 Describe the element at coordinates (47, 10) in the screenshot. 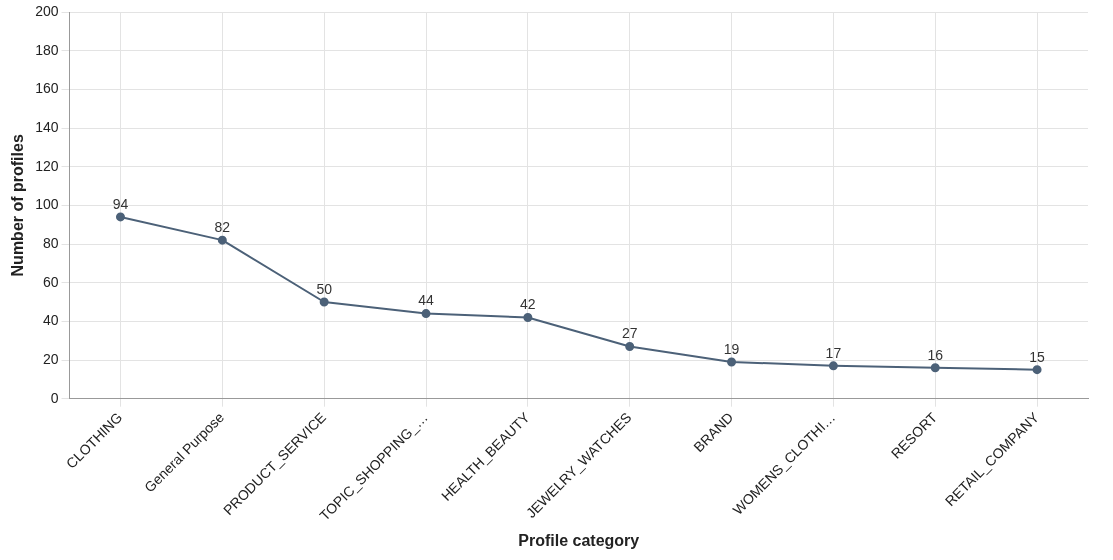

I see `y-tick-label: 200` at that location.